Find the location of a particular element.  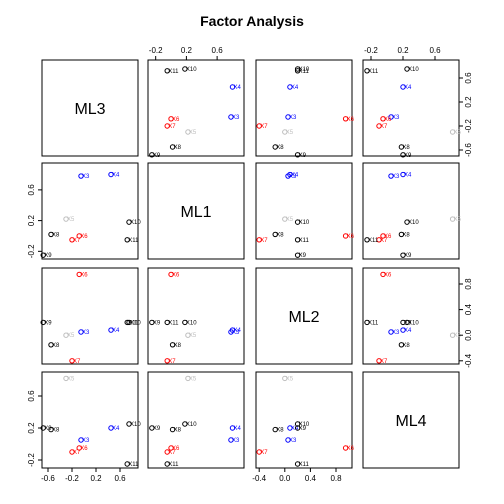

tick-label-bottom-ML2: 0.0 is located at coordinates (285, 478).